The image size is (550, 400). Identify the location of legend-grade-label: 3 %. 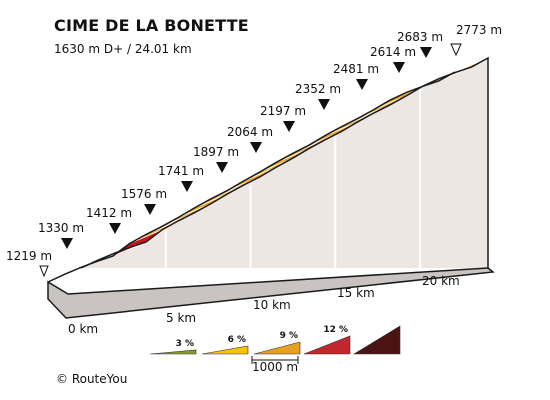
(185, 344).